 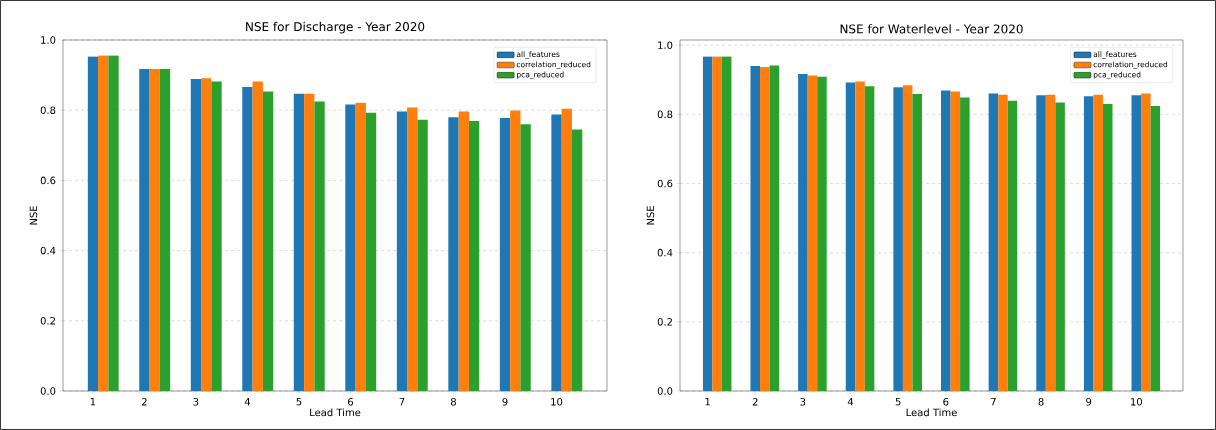 I want to click on chart-title: NSE for Waterlevel - Year 2020, so click(x=931, y=29).